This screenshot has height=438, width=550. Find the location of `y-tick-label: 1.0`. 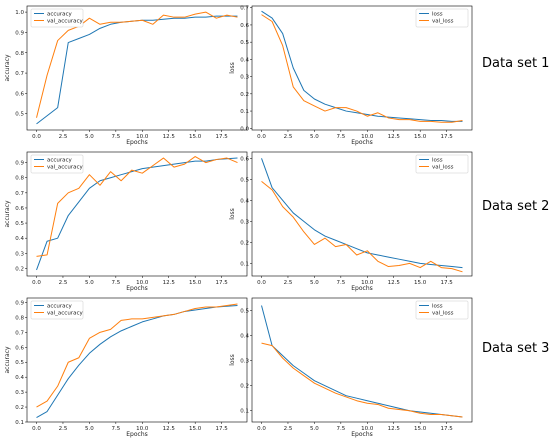

y-tick-label: 1.0 is located at coordinates (19, 13).